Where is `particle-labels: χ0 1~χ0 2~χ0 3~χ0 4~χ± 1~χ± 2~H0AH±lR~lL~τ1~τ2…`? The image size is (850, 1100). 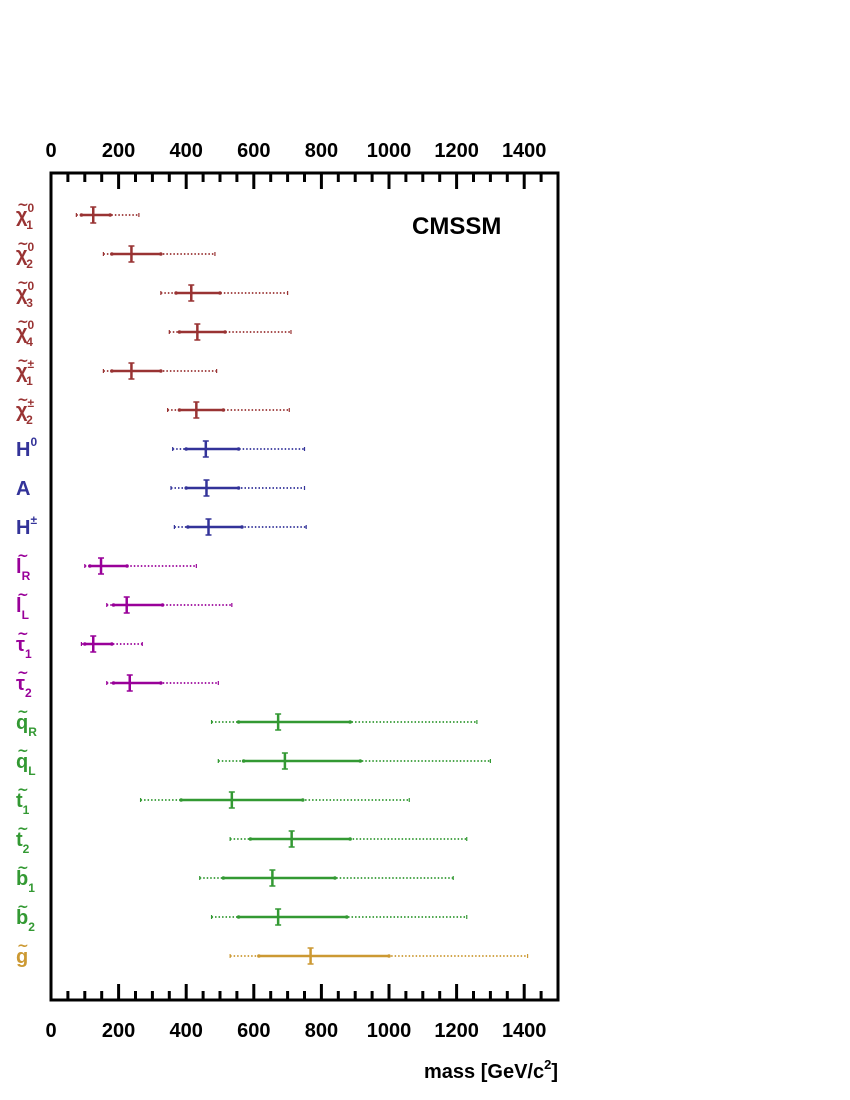
particle-labels: χ0 1~χ0 2~χ0 3~χ0 4~χ± 1~χ± 2~H0AH±lR~lL~τ1~τ2… is located at coordinates (26, 582).